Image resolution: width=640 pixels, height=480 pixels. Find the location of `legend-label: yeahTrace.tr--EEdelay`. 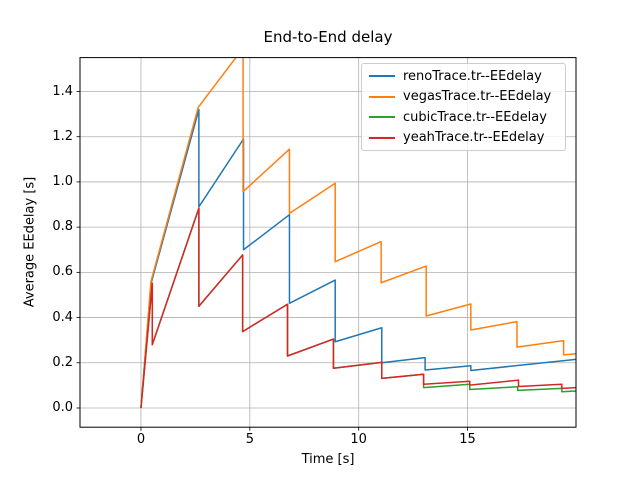

legend-label: yeahTrace.tr--EEdelay is located at coordinates (474, 138).